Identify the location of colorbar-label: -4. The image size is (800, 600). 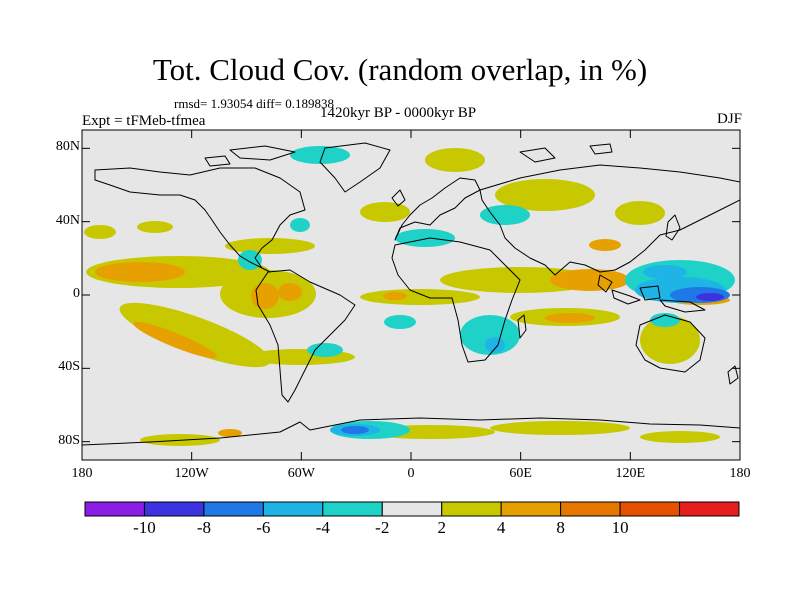
(322, 527).